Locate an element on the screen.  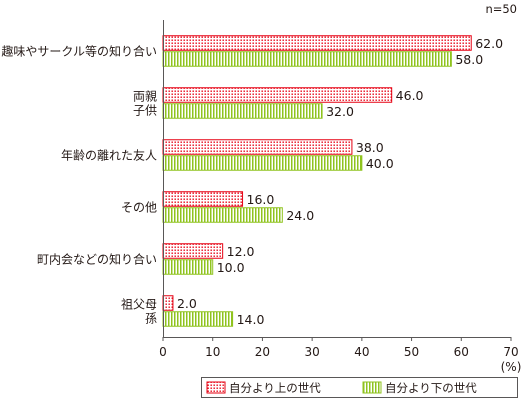
category-label-1-1: 子供 is located at coordinates (145, 111).